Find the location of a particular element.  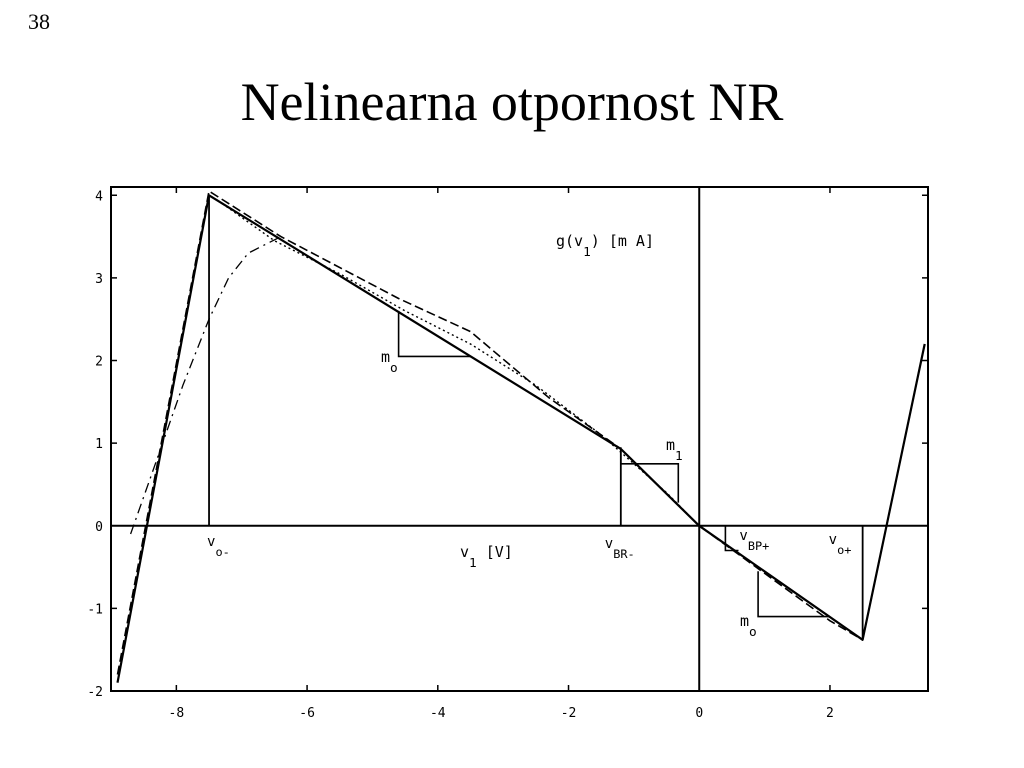

slope-triangle-bp-plus is located at coordinates (731, 538).